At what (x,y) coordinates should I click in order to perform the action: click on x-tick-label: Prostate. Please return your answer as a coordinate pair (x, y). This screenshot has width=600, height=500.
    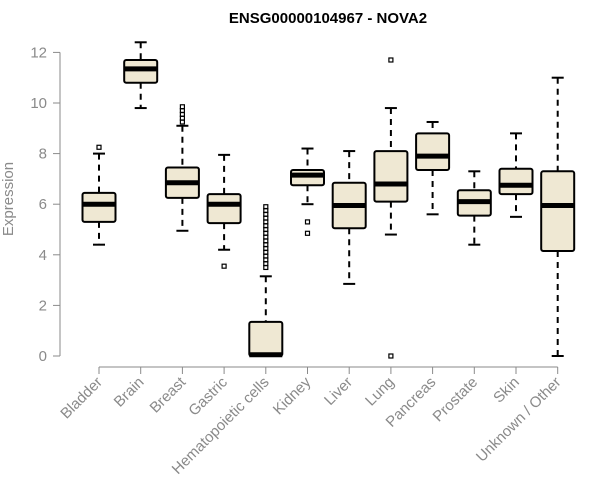
    Looking at the image, I should click on (456, 400).